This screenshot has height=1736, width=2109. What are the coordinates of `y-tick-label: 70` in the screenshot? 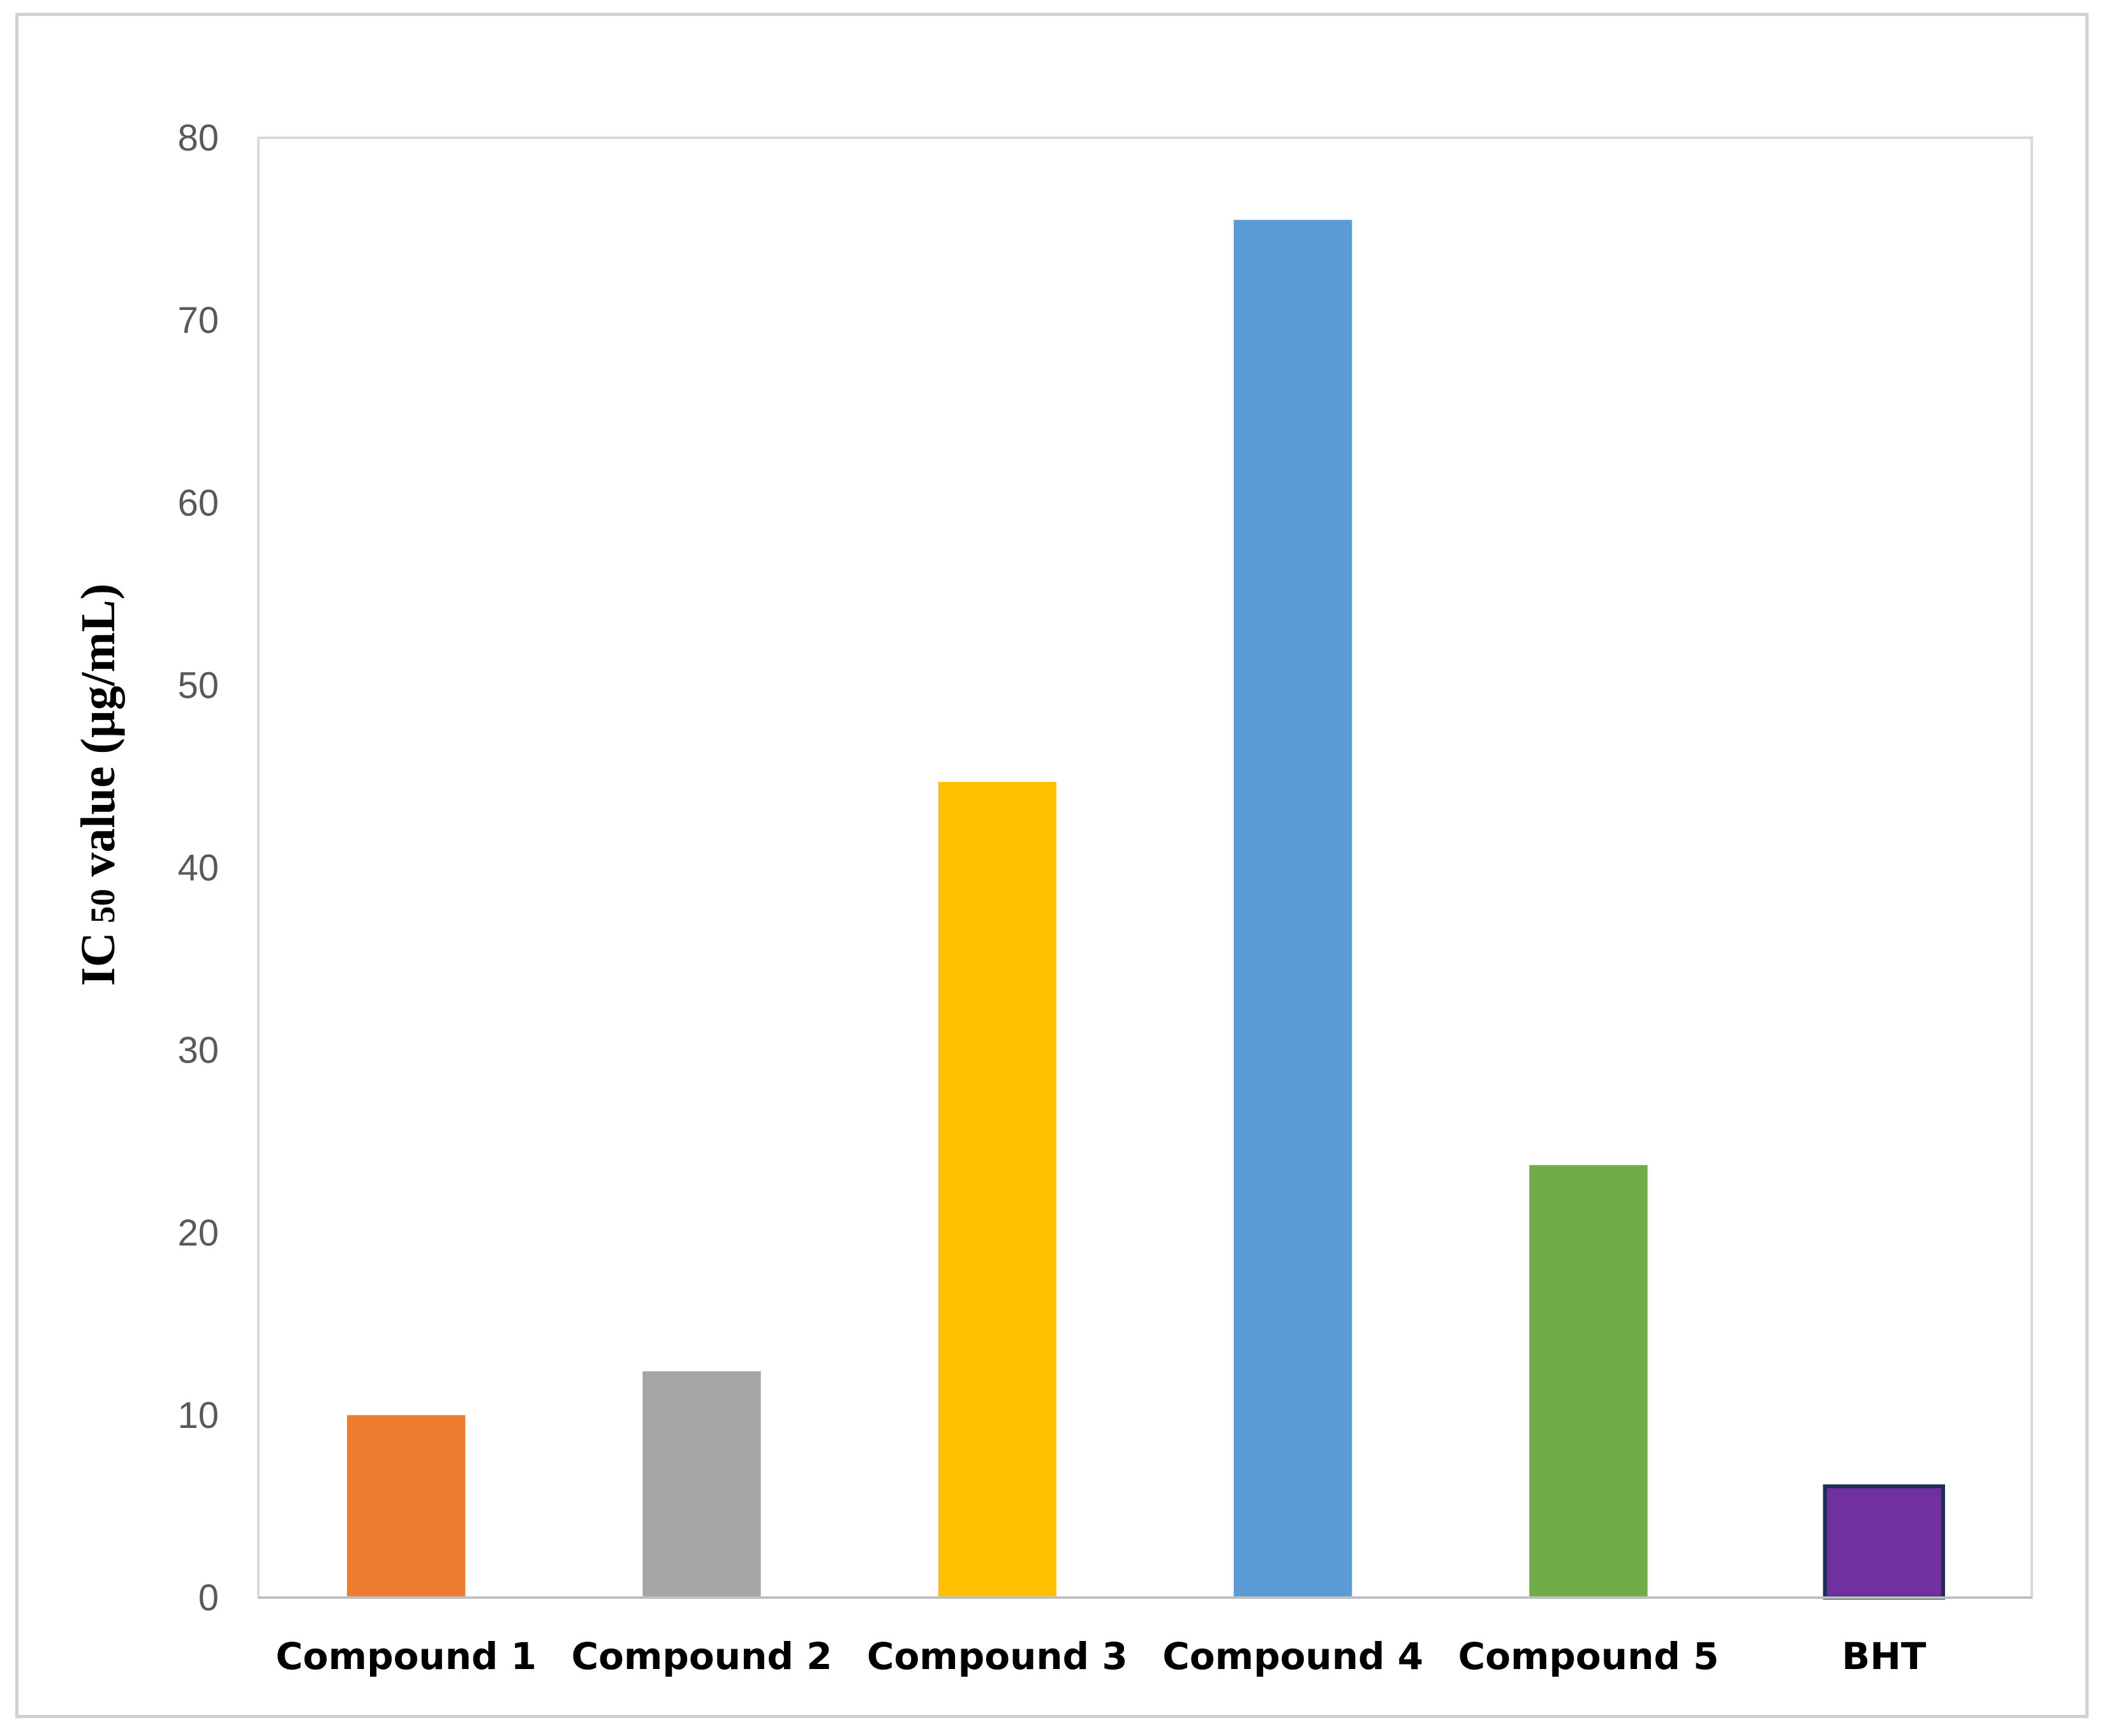 It's located at (198, 320).